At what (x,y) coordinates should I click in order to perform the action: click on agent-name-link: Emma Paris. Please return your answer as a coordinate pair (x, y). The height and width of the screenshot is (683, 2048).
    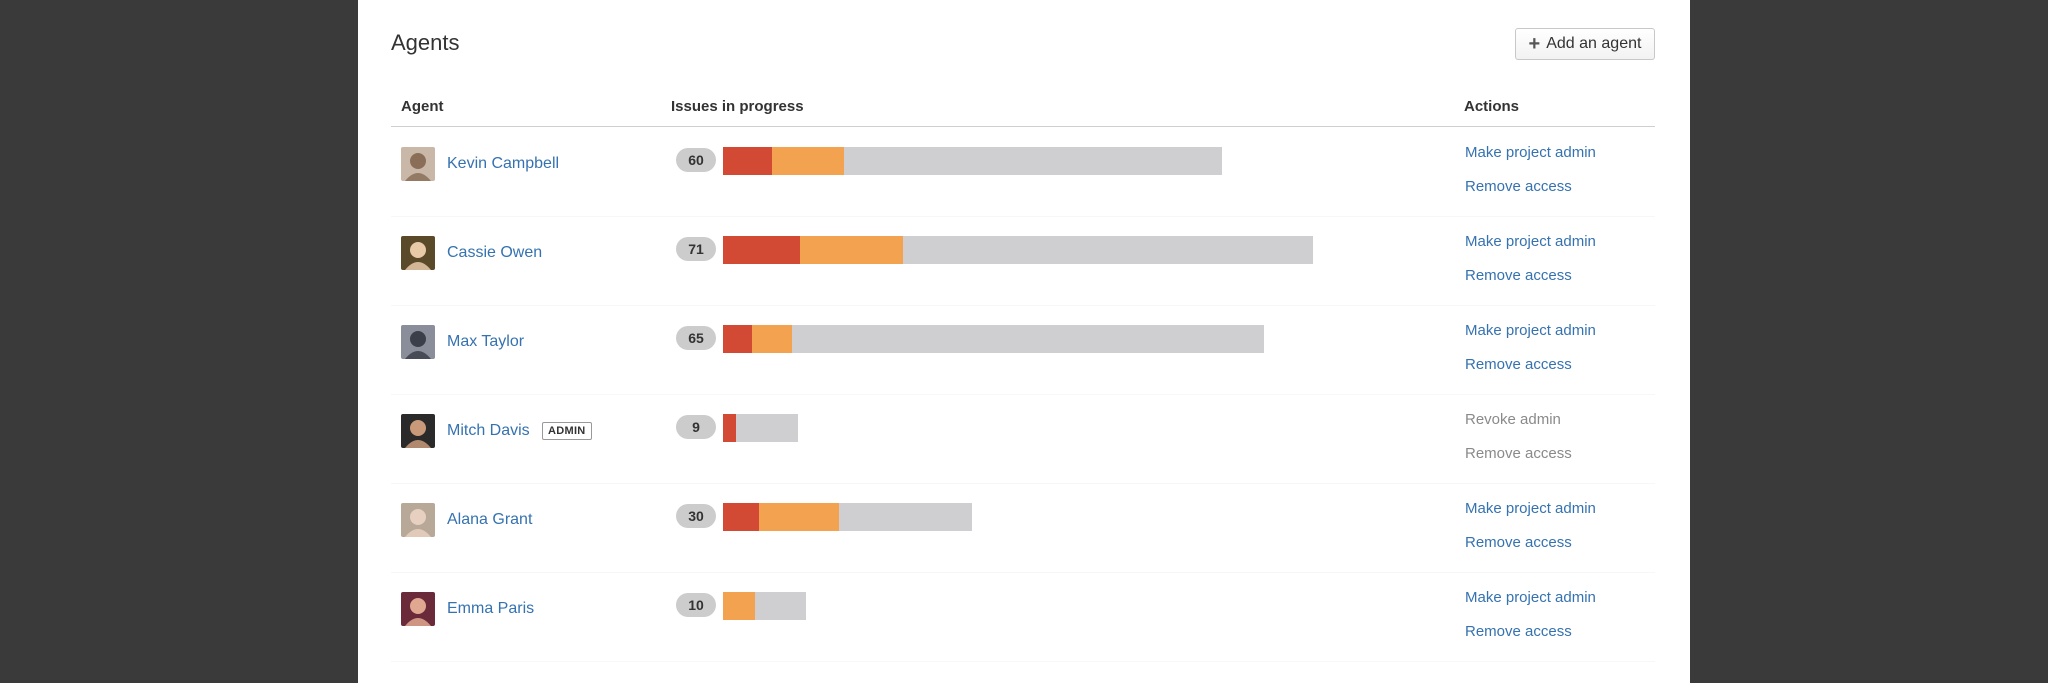
    Looking at the image, I should click on (491, 608).